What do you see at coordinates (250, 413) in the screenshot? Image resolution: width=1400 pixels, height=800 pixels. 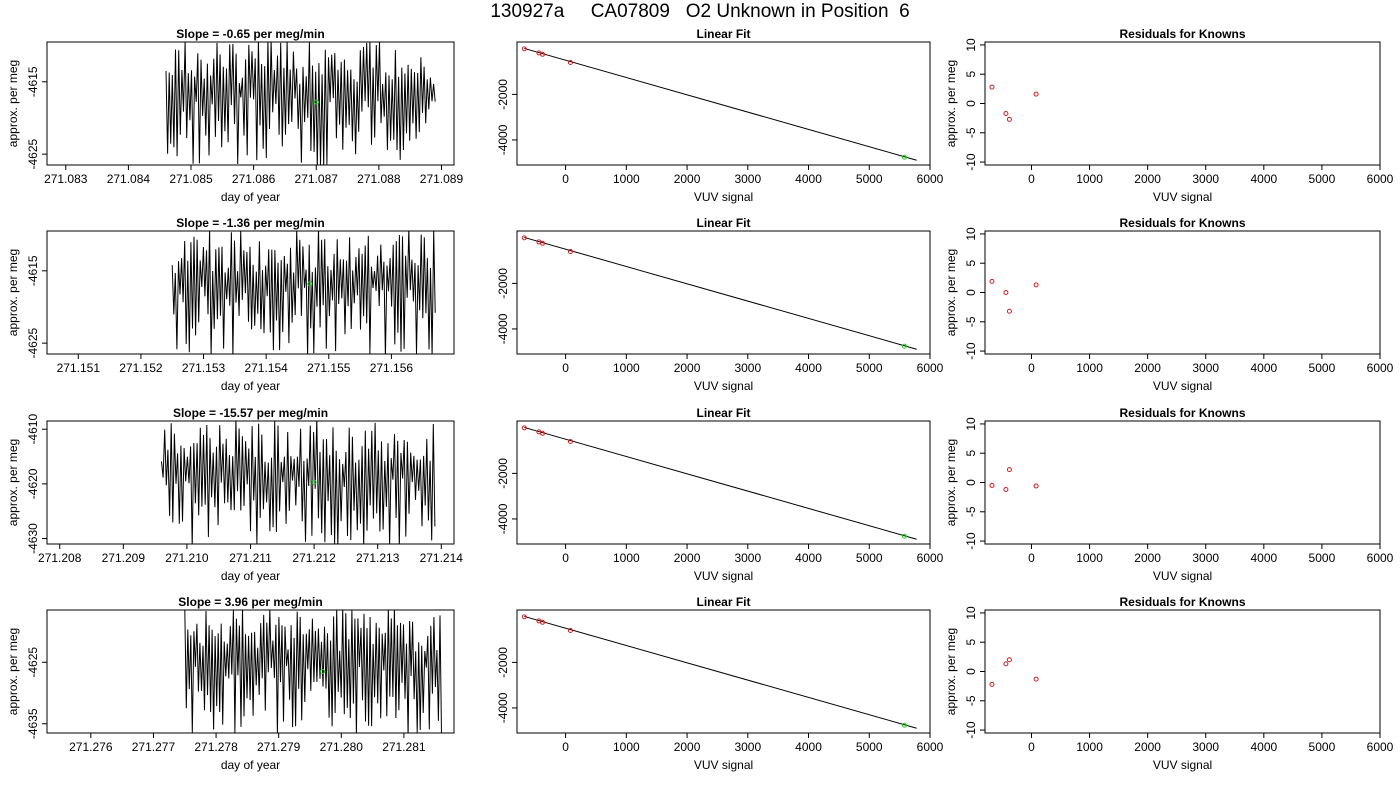 I see `panel-title: Slope = -15.57 per meg/min` at bounding box center [250, 413].